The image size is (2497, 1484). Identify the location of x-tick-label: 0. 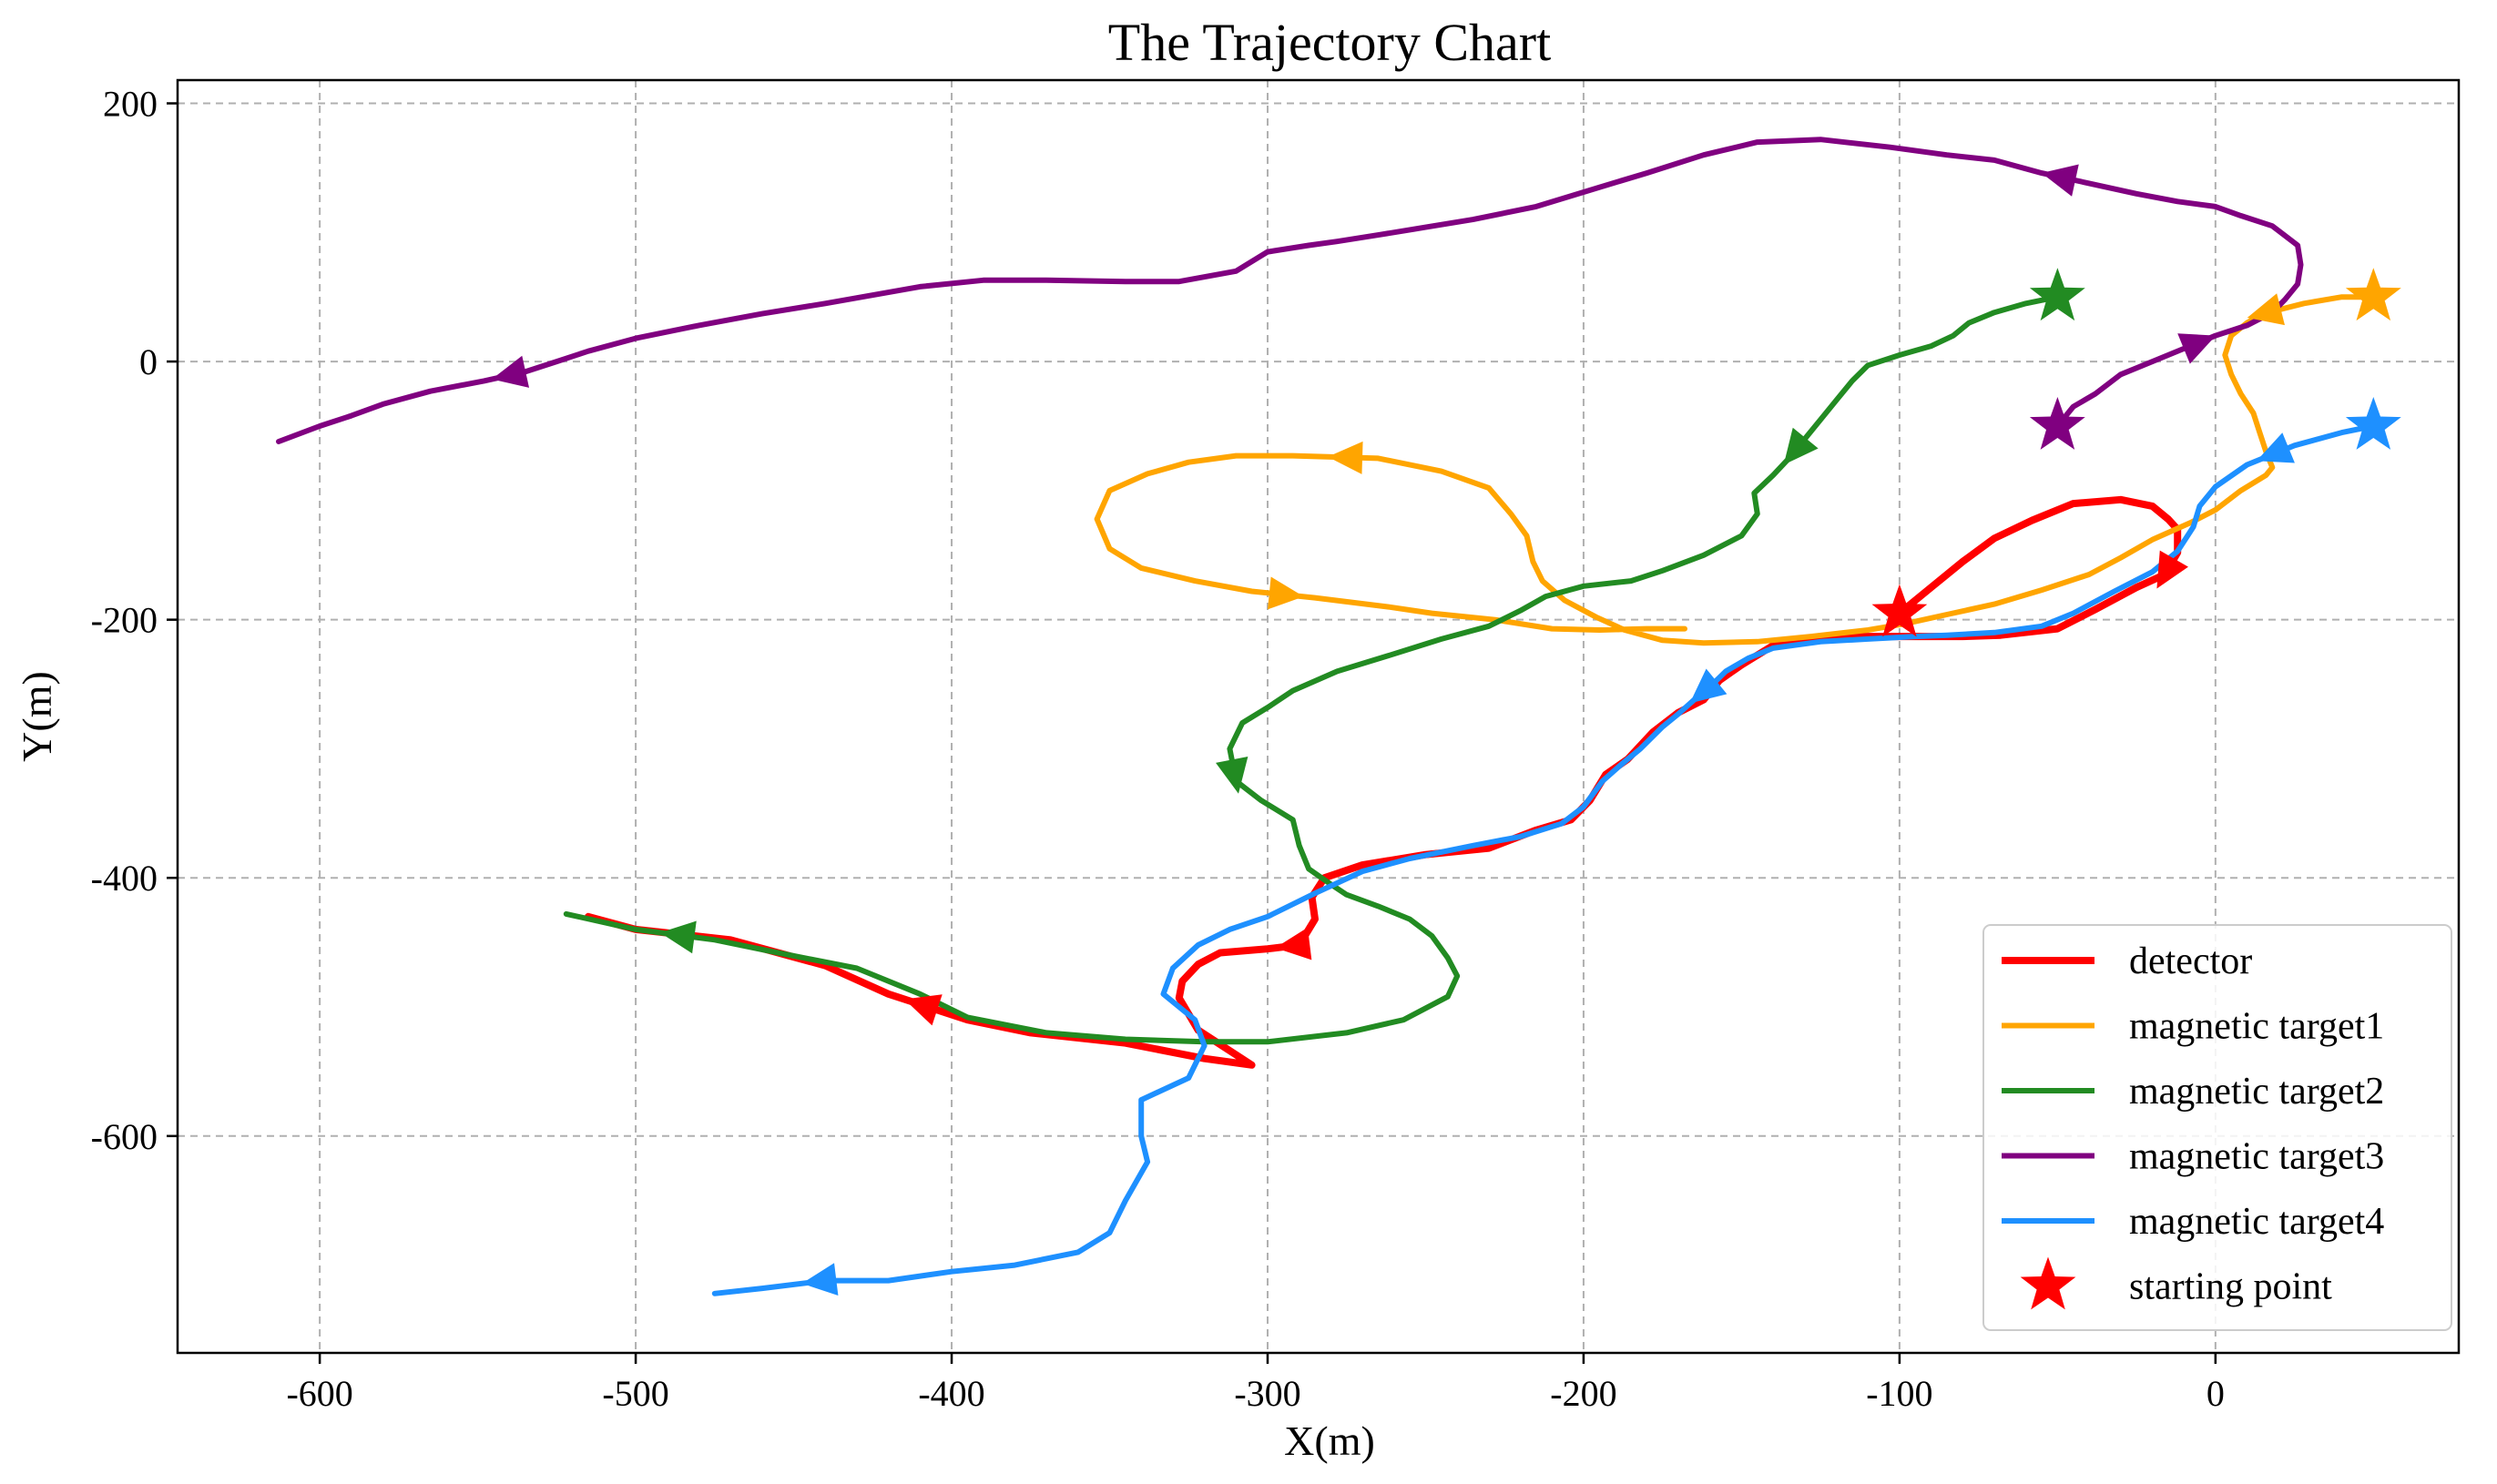
(2216, 1393).